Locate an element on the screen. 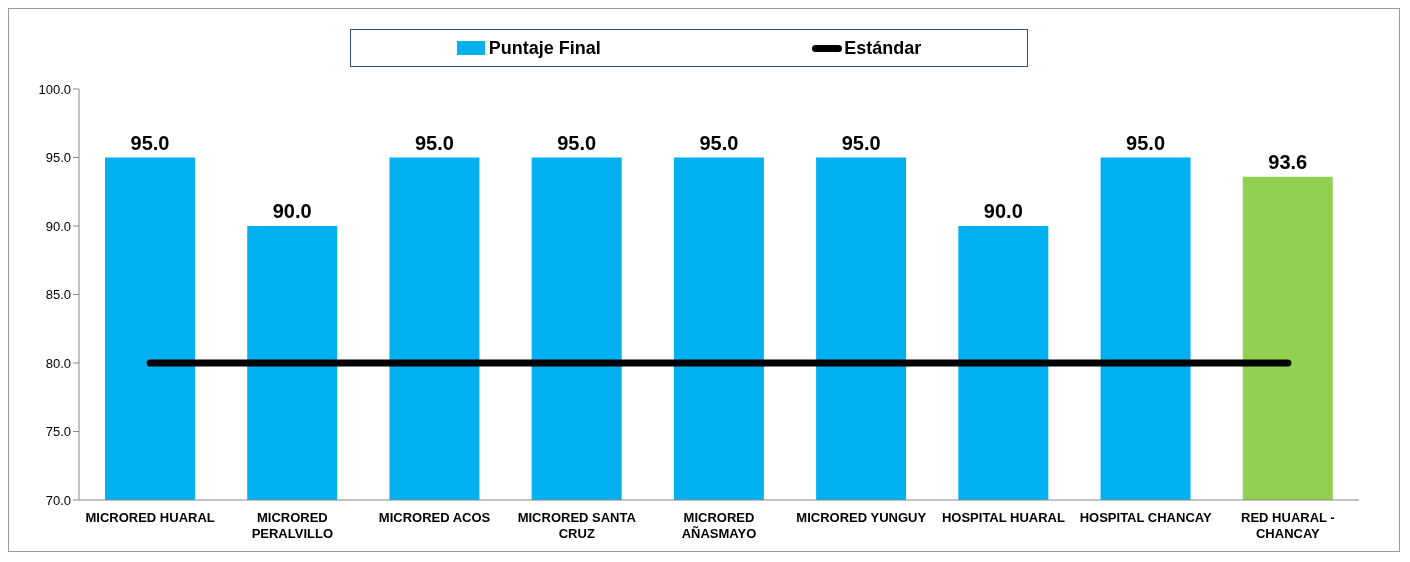 This screenshot has height=562, width=1410. x-tick-label: MICRORED SANTA CRUZ is located at coordinates (577, 525).